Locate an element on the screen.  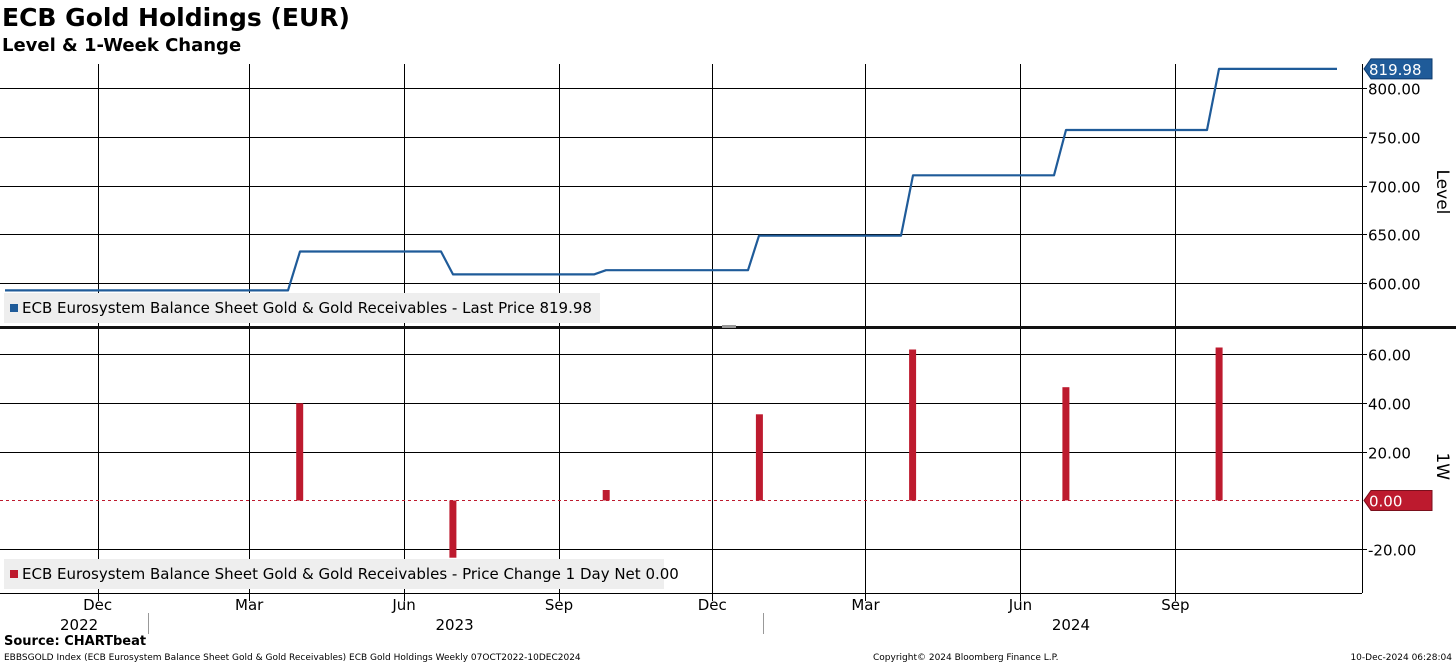
change-tick-label: -20.00 is located at coordinates (1392, 551).